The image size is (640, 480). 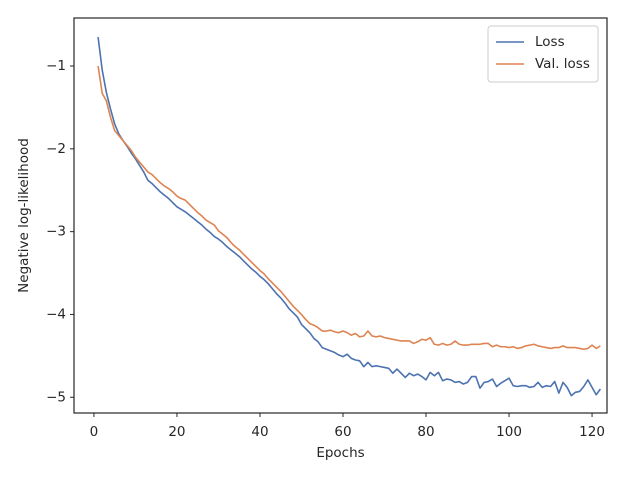 I want to click on x-tick-label: 80, so click(x=425, y=432).